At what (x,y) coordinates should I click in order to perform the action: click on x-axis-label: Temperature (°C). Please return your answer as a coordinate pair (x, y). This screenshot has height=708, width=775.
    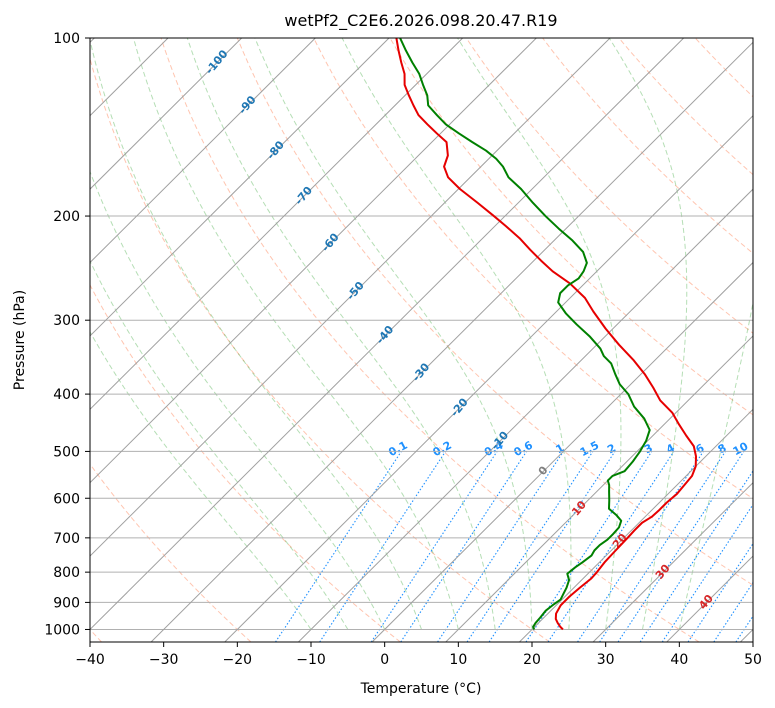
    Looking at the image, I should click on (421, 689).